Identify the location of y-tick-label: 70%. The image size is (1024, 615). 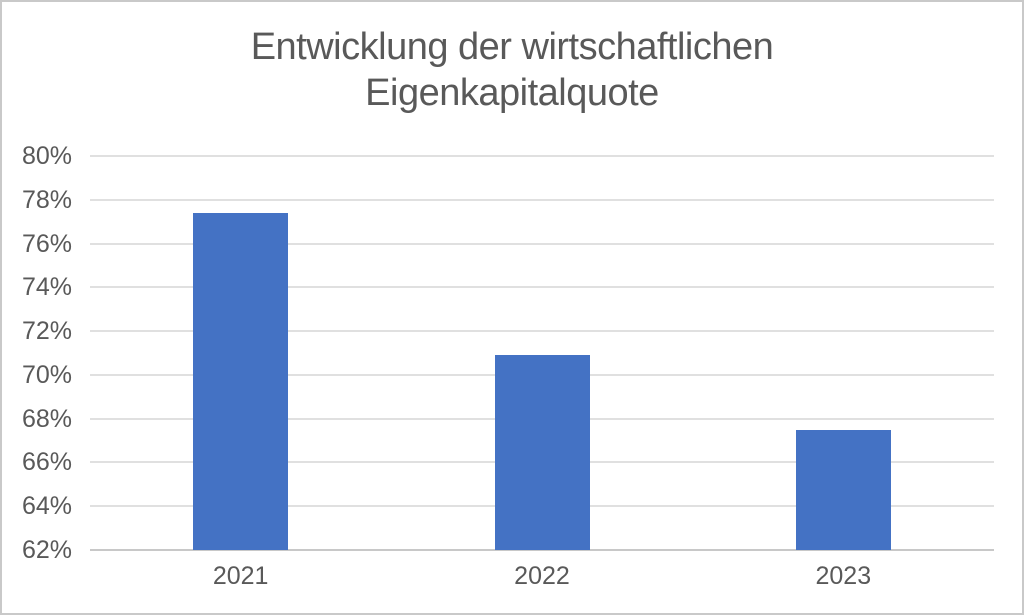
(46, 374).